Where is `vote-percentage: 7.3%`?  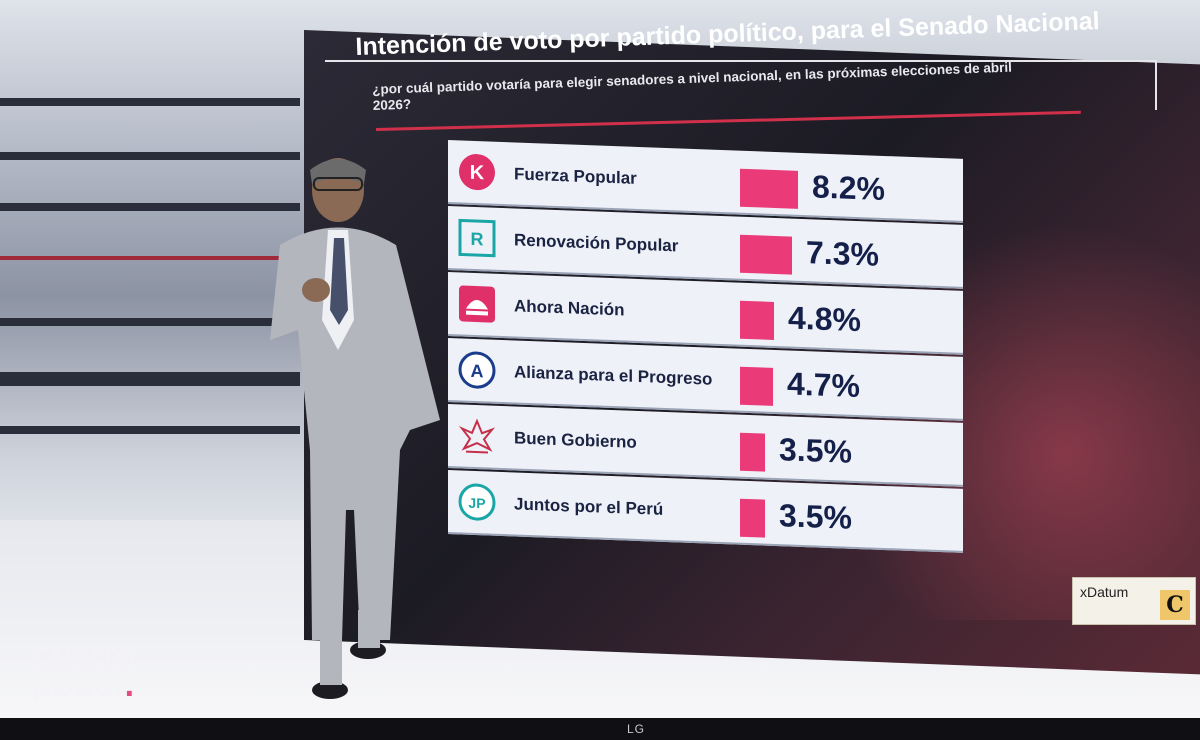 vote-percentage: 7.3% is located at coordinates (842, 253).